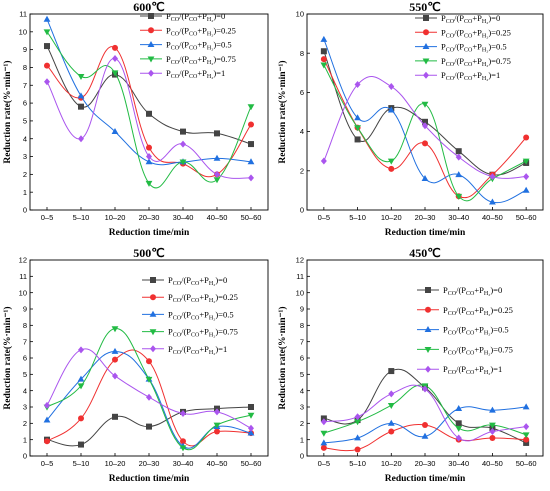  I want to click on x-tick-label: 30–40, so click(183, 463).